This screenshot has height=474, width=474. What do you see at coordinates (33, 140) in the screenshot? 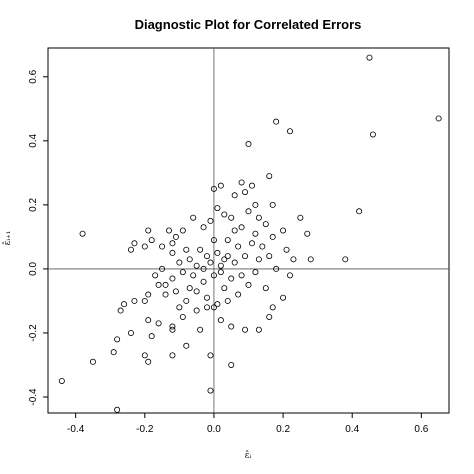
I see `y-tick-label: 0.4` at bounding box center [33, 140].